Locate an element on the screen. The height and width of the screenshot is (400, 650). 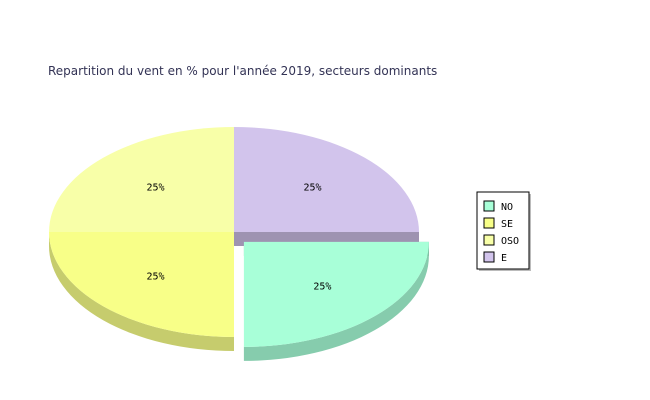
pie-slice-e is located at coordinates (326, 179).